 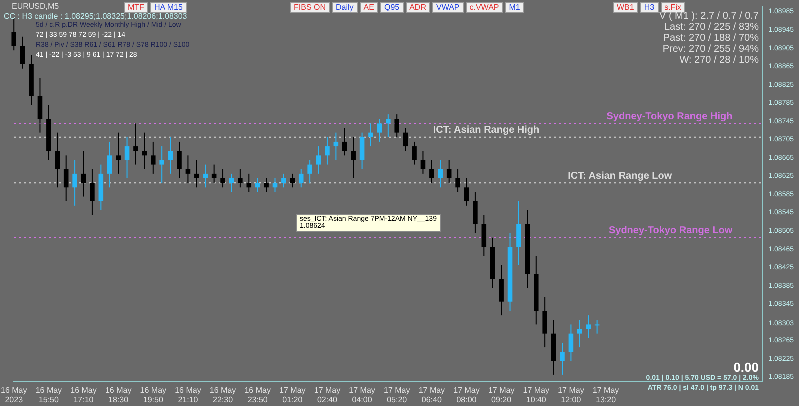 What do you see at coordinates (153, 395) in the screenshot?
I see `x-tick-label: 16 May 19:50` at bounding box center [153, 395].